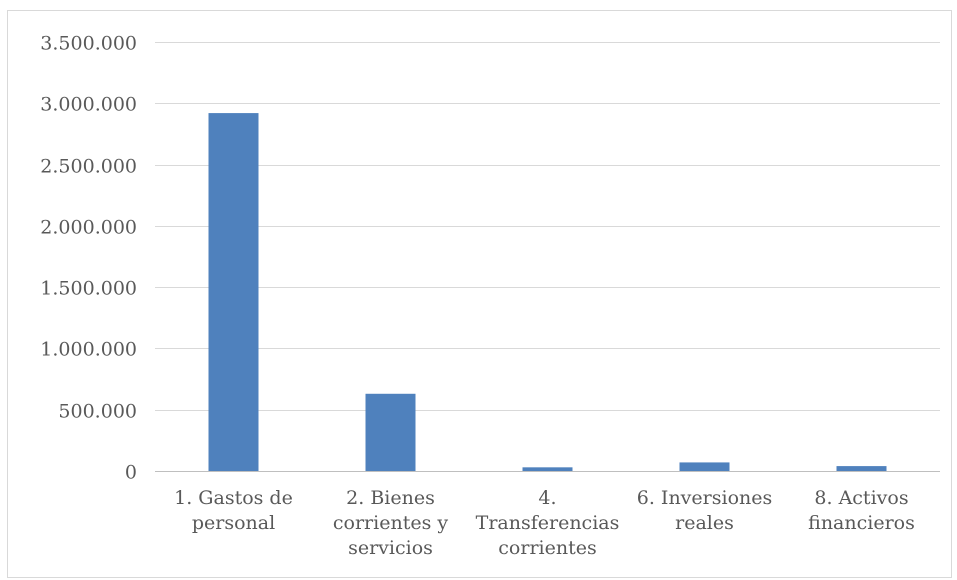 The image size is (957, 580). Describe the element at coordinates (233, 523) in the screenshot. I see `x-category-label-line: personal` at that location.